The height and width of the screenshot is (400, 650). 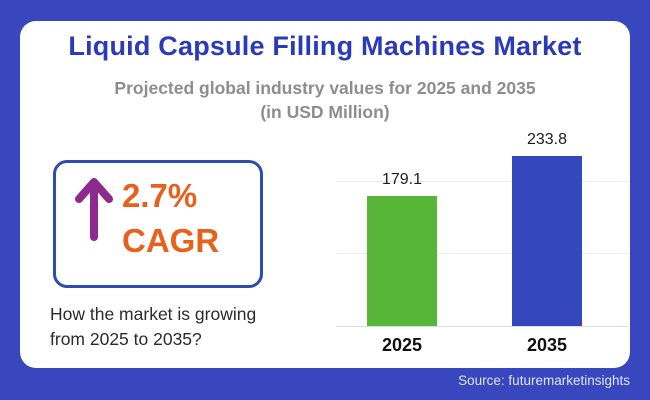 What do you see at coordinates (94, 209) in the screenshot?
I see `growth-arrow-up-icon` at bounding box center [94, 209].